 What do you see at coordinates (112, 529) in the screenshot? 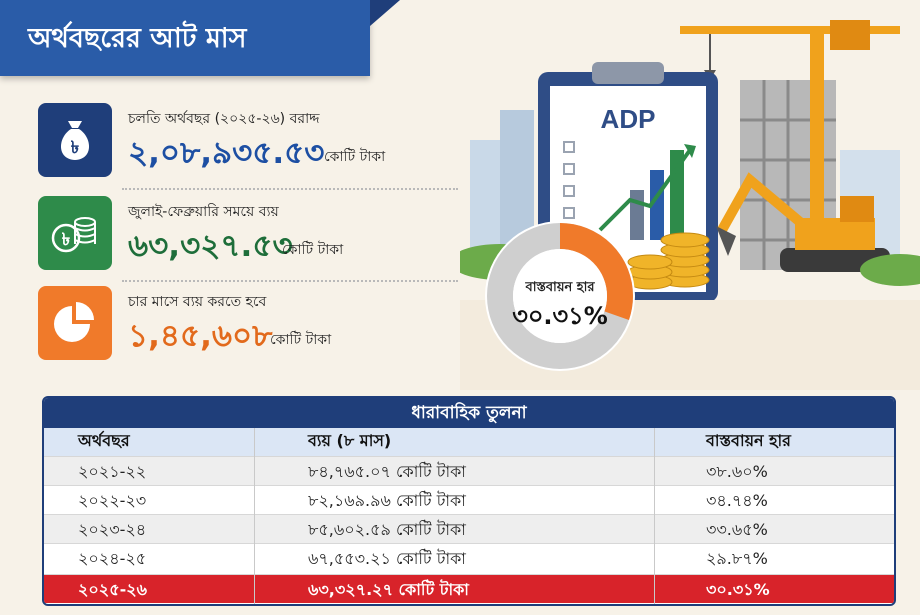
I see `cell-year: ২০২৩-২৪` at bounding box center [112, 529].